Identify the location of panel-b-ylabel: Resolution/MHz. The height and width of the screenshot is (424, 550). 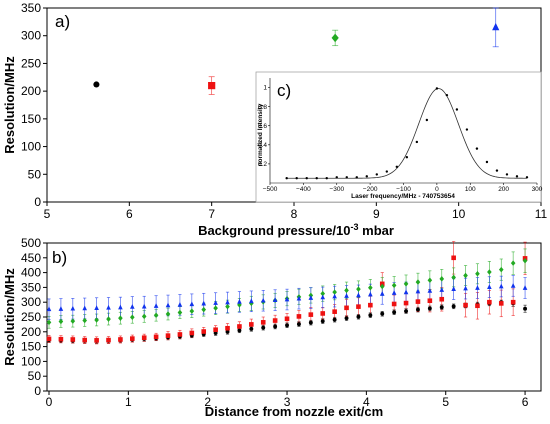
(9, 317).